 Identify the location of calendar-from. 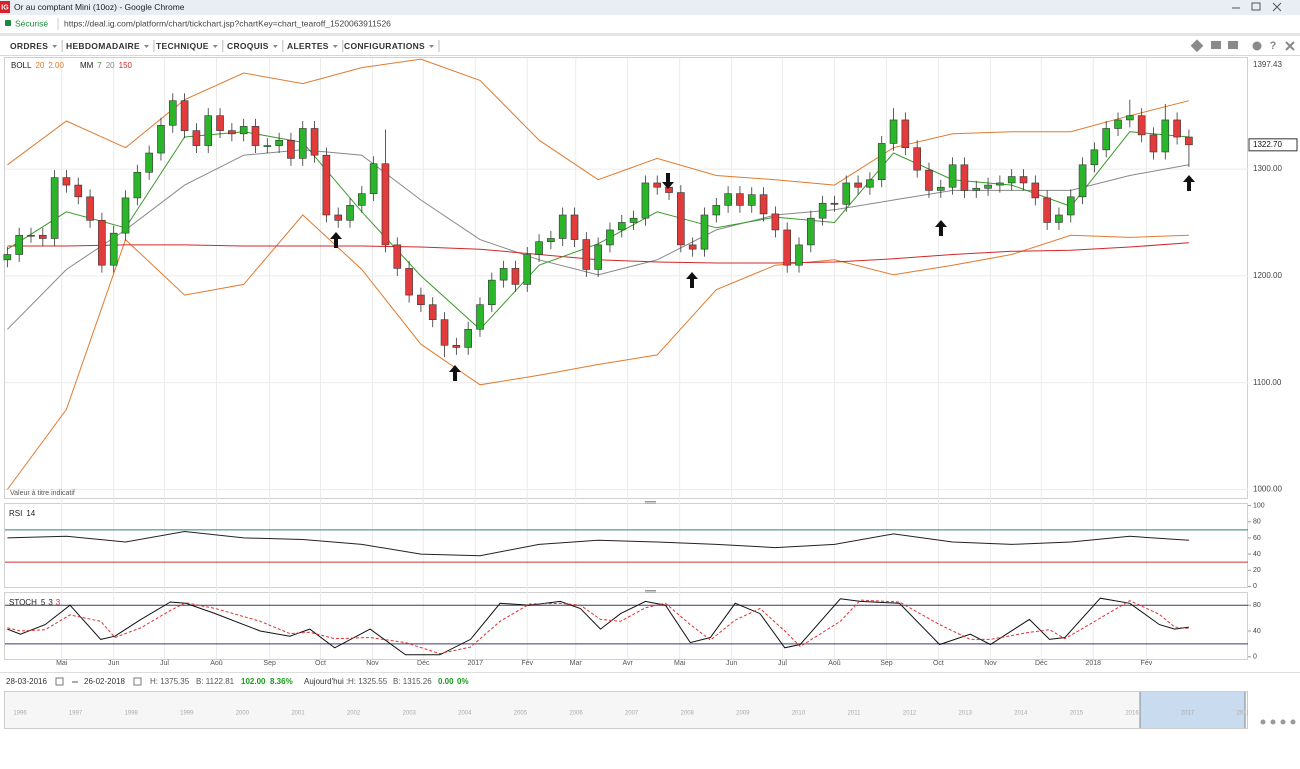
(59, 681).